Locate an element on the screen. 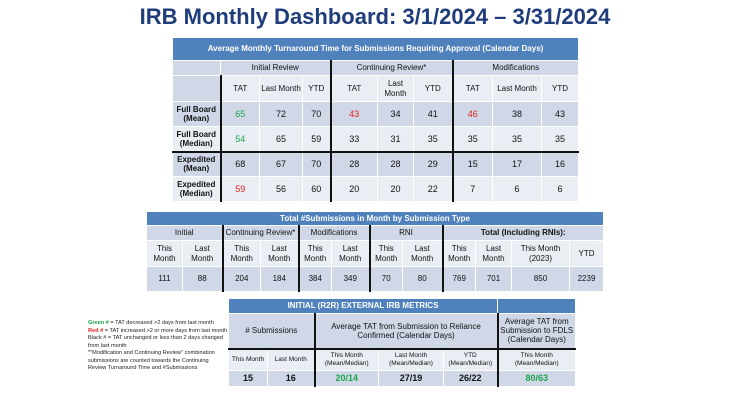 The image size is (750, 400). table-cell: 769 is located at coordinates (458, 279).